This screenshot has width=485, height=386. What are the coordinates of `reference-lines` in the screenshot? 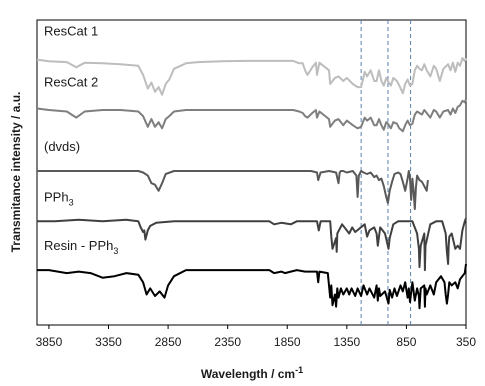 It's located at (386, 172).